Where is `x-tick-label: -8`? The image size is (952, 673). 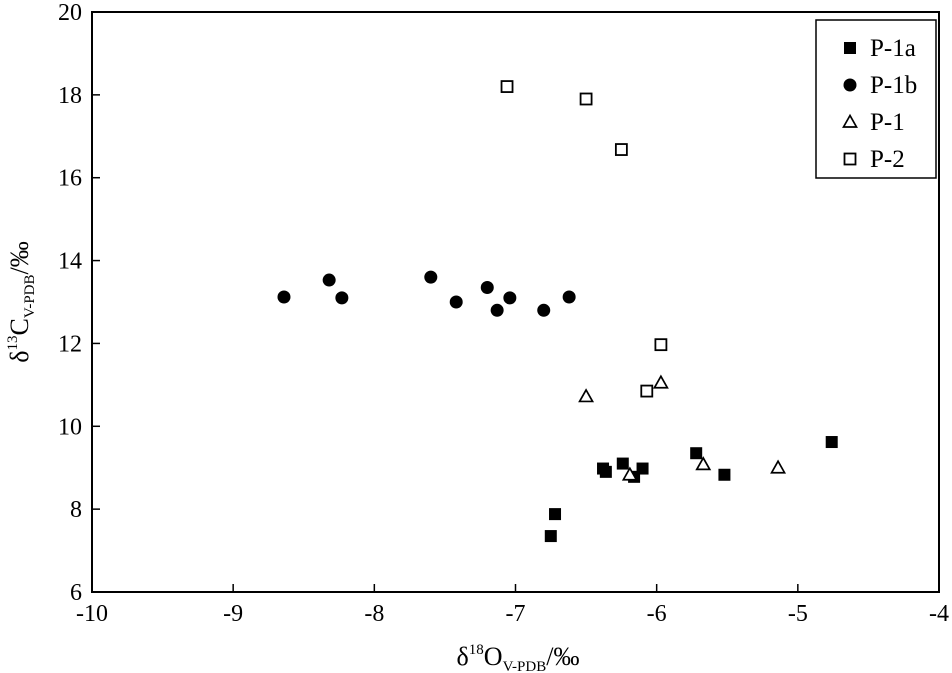 x-tick-label: -8 is located at coordinates (374, 614).